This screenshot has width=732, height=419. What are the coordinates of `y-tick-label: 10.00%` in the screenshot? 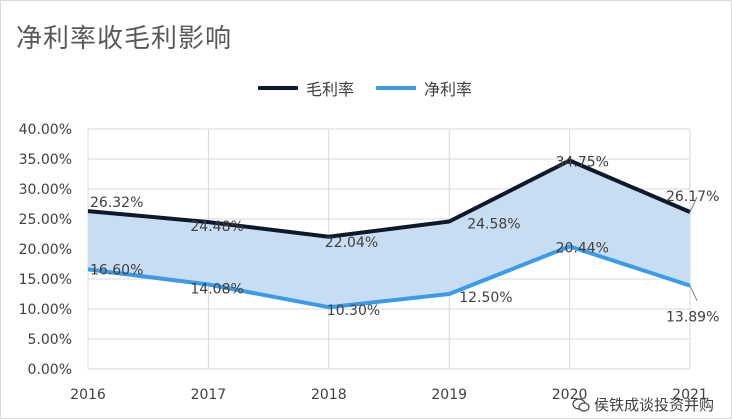 It's located at (45, 310).